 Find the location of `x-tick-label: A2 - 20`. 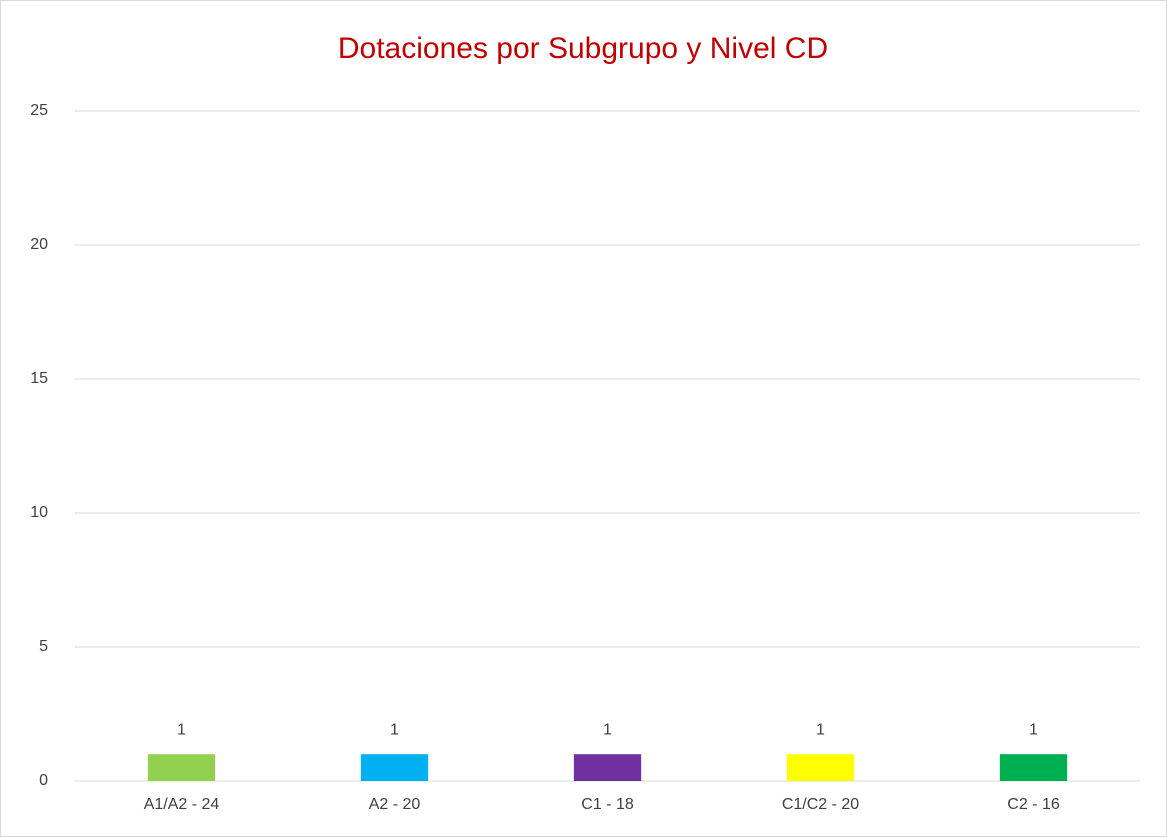

x-tick-label: A2 - 20 is located at coordinates (395, 804).